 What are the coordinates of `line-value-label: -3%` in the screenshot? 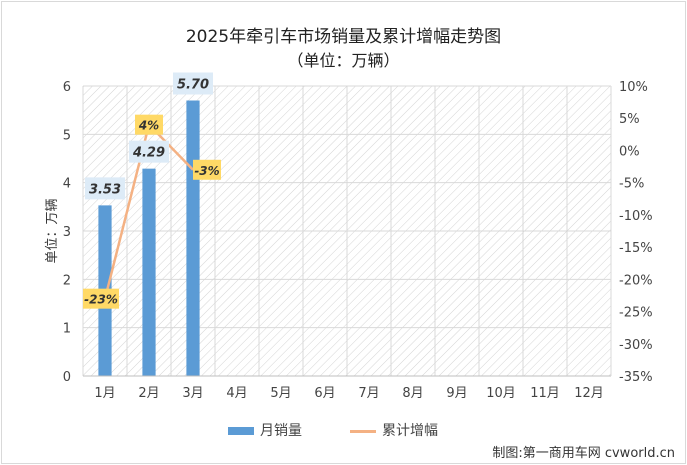 It's located at (206, 171).